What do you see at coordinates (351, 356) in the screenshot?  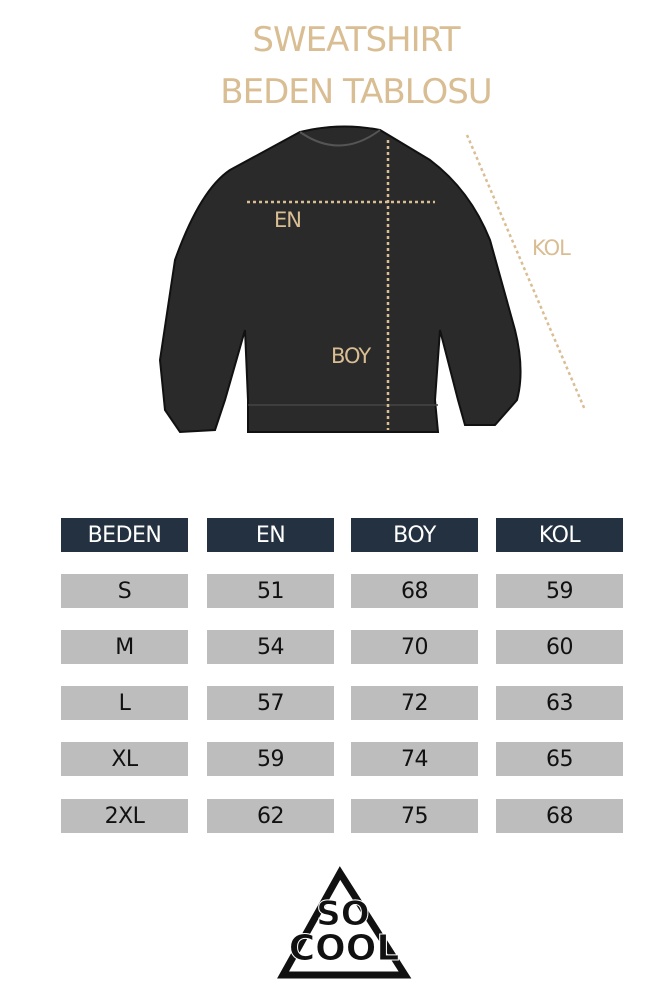 I see `boy-label: BOY` at bounding box center [351, 356].